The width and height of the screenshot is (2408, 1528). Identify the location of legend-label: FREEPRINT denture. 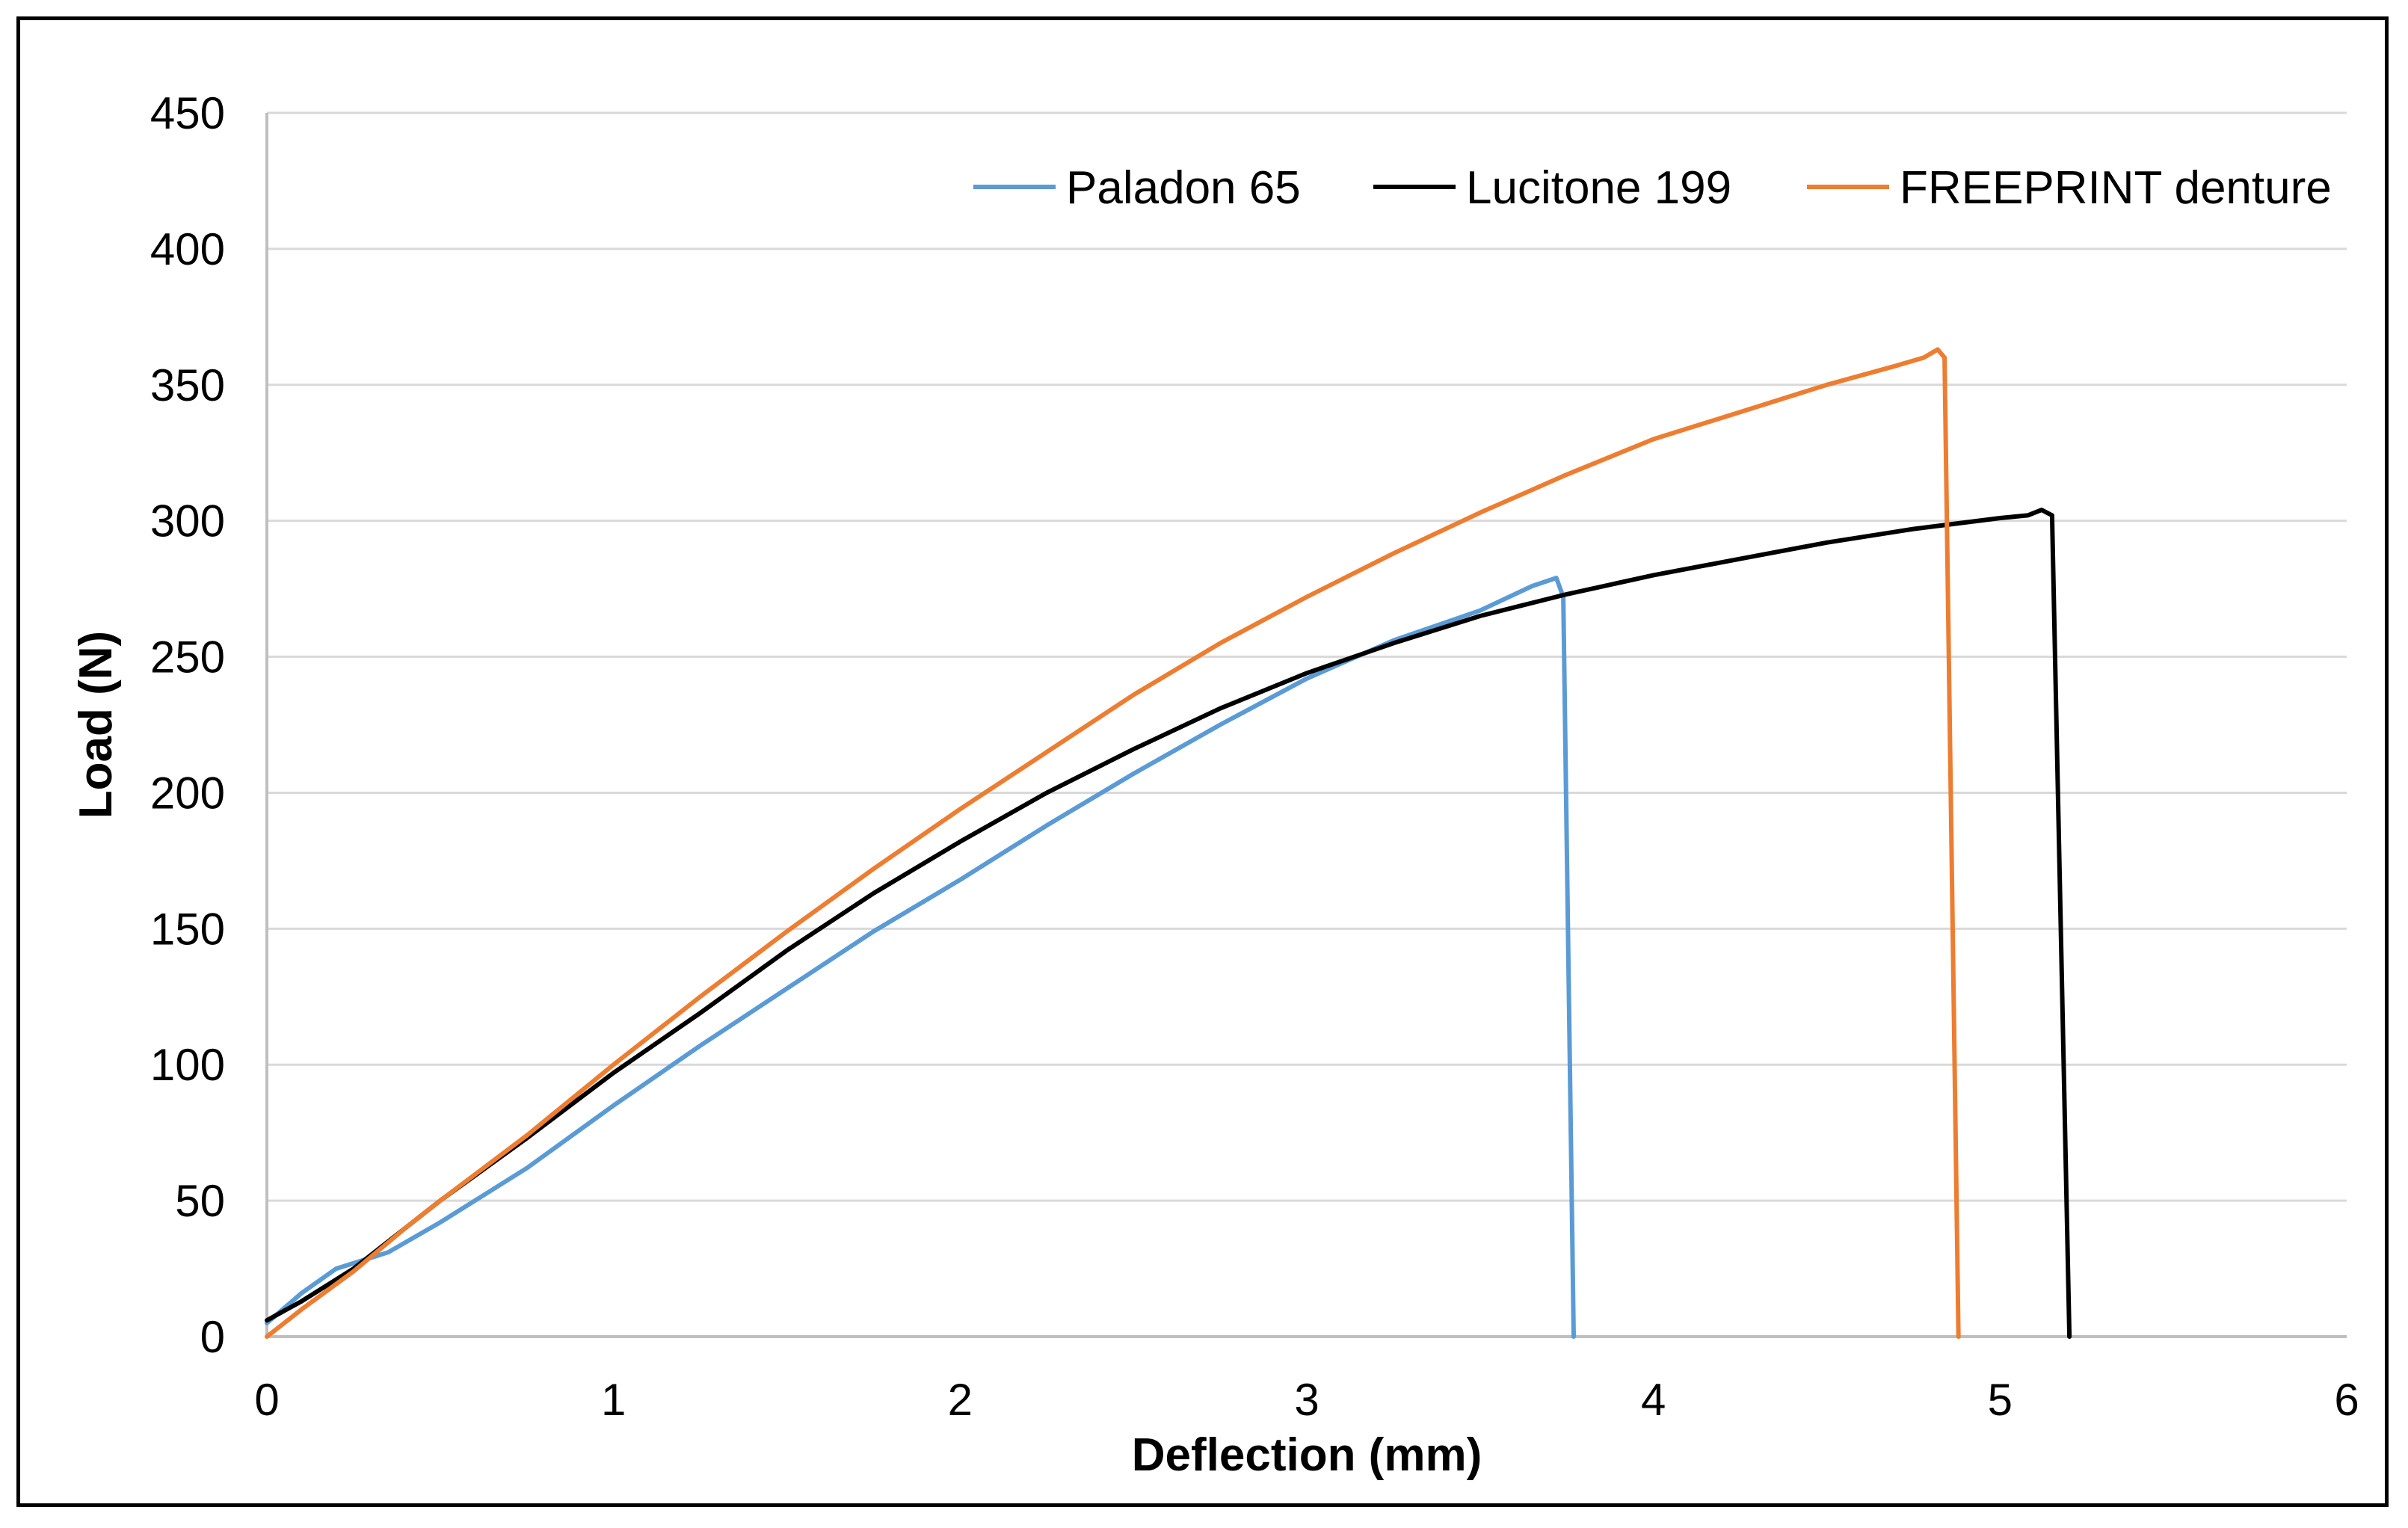
(2116, 188).